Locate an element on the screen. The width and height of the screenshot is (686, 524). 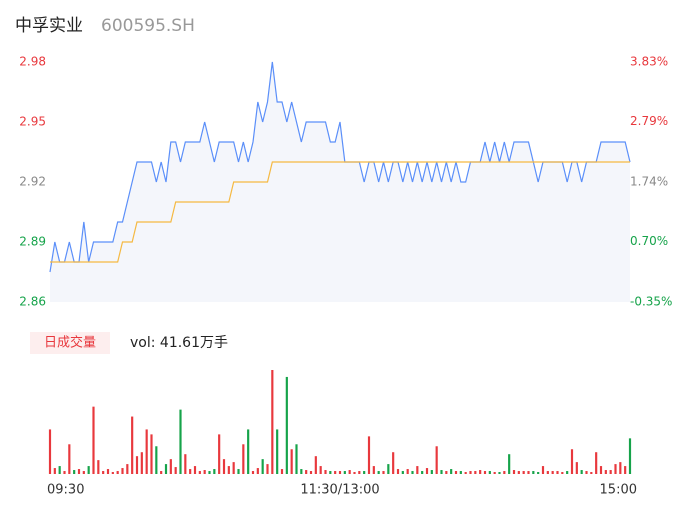
y2-tick-label: 2.79% is located at coordinates (649, 121).